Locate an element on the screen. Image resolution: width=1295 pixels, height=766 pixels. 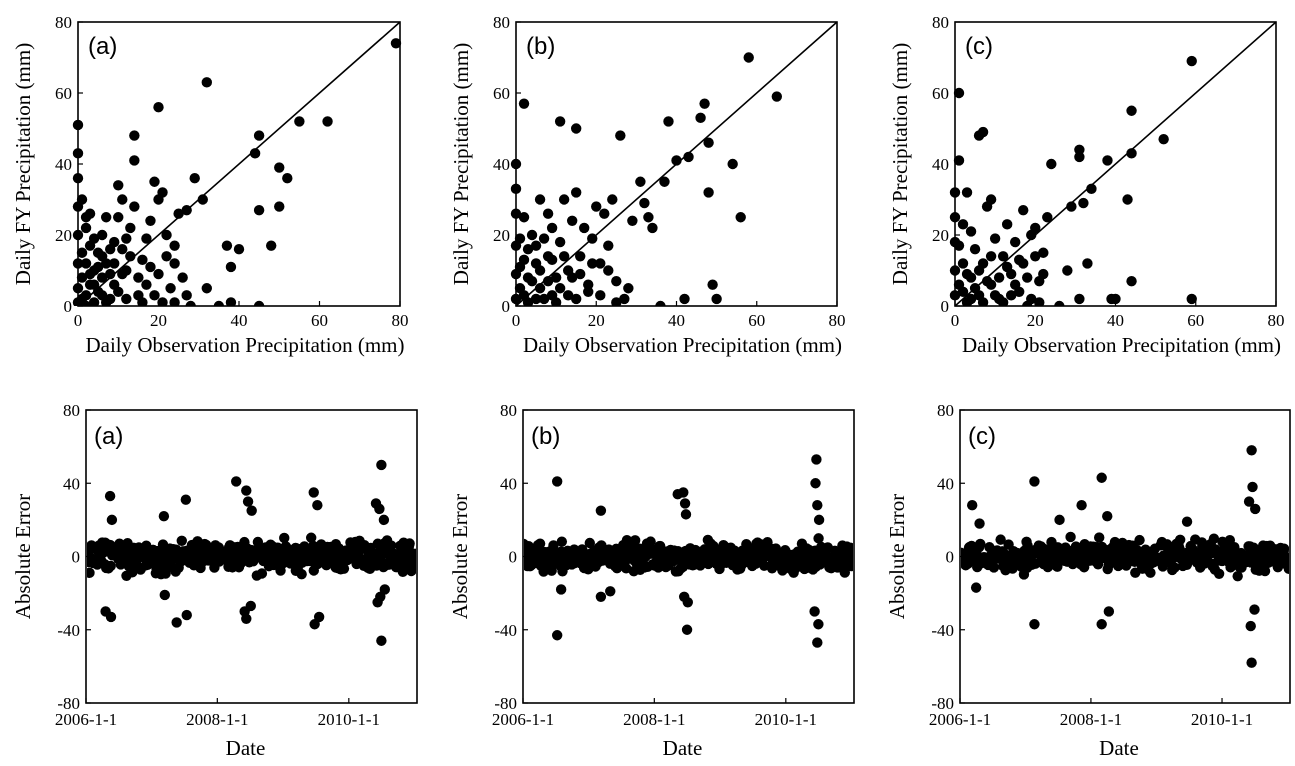
y-axis-label: Daily FY Precipitation (mm) is located at coordinates (23, 164).